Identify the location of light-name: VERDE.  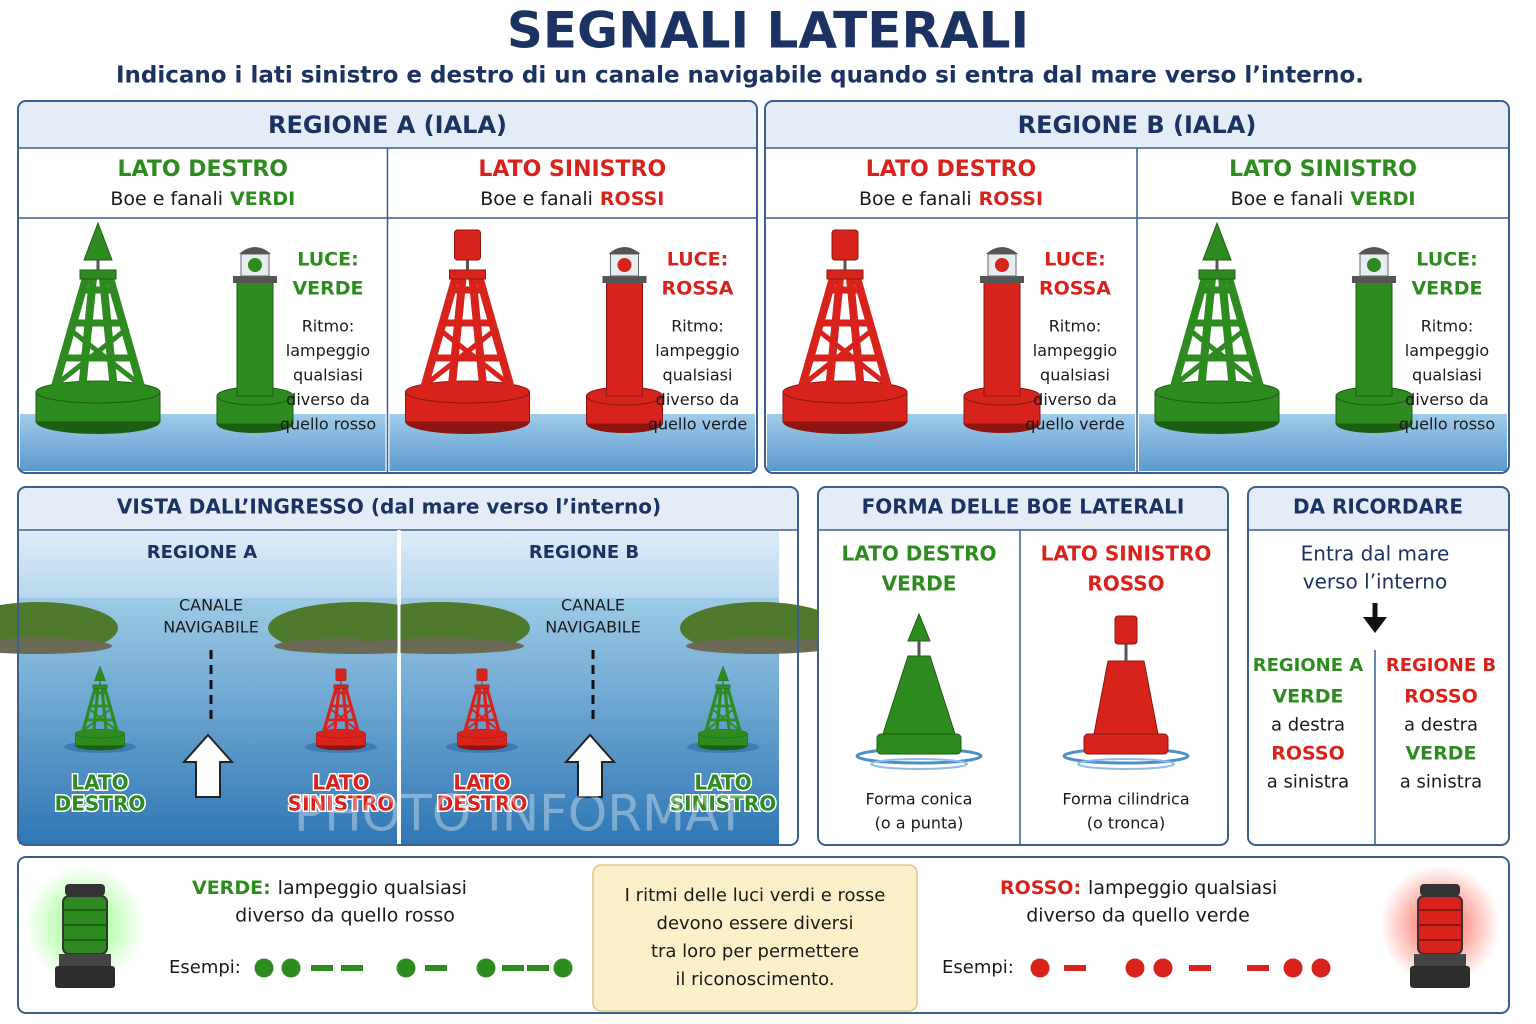
(327, 289).